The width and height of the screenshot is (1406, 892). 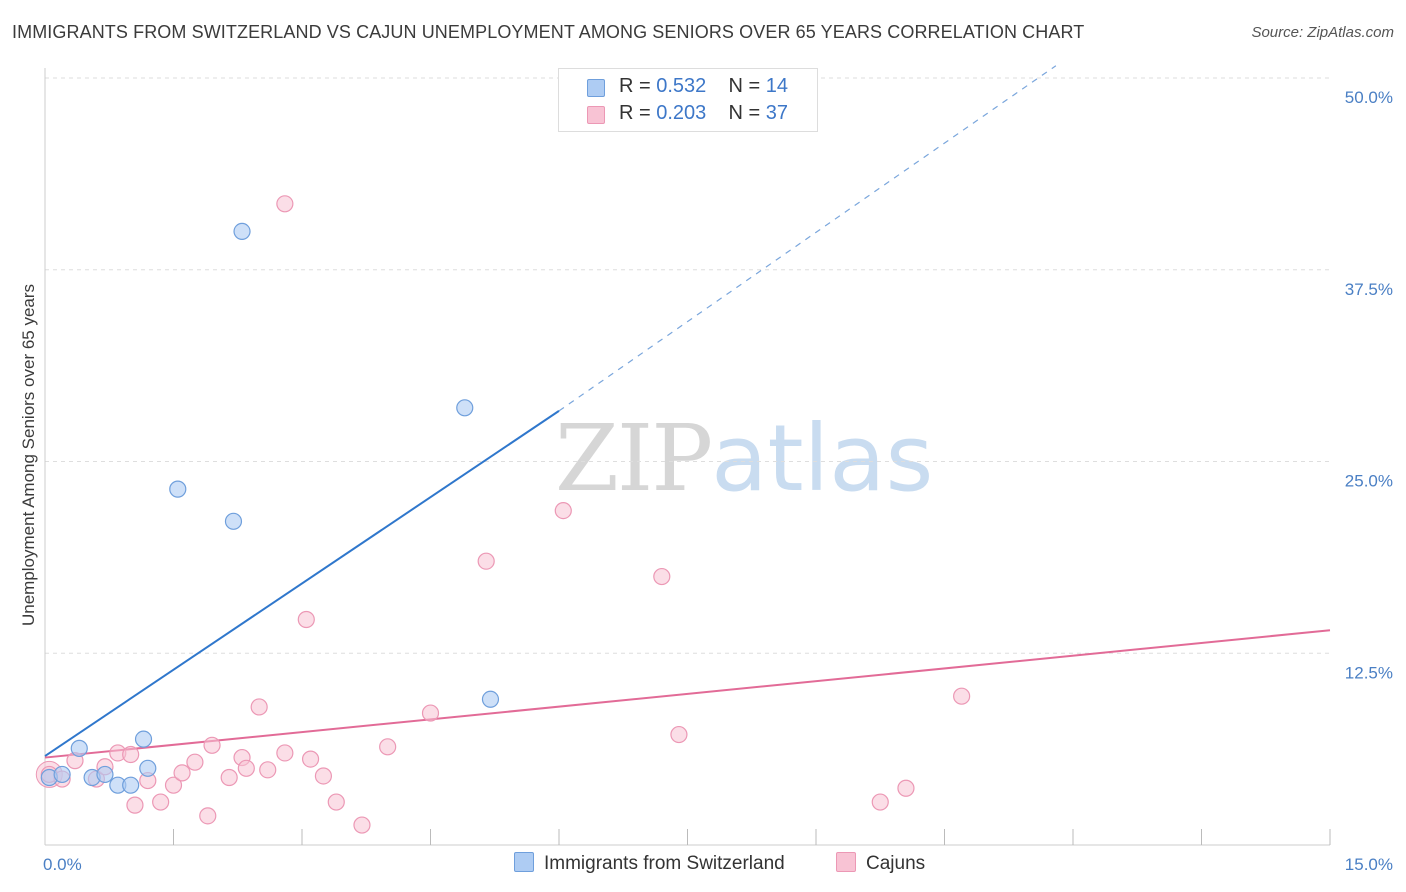 I want to click on y-tick-label: 25.0%, so click(x=1369, y=481).